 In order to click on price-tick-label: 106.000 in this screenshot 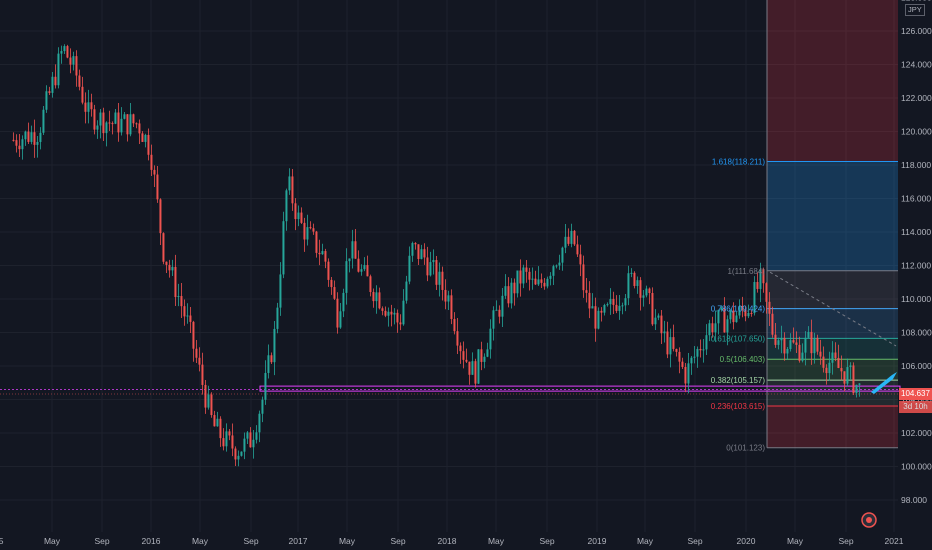, I will do `click(916, 366)`.